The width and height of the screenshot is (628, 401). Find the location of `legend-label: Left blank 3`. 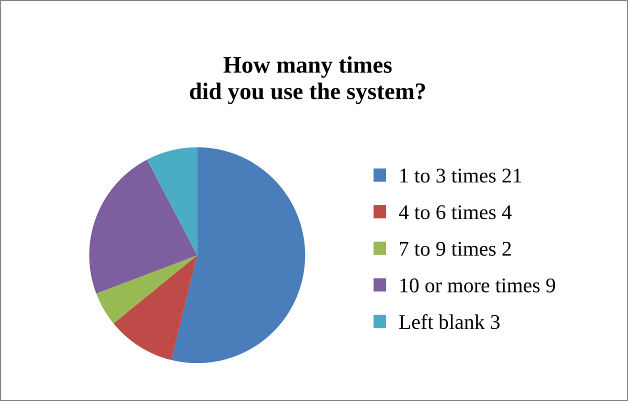

legend-label: Left blank 3 is located at coordinates (449, 322).